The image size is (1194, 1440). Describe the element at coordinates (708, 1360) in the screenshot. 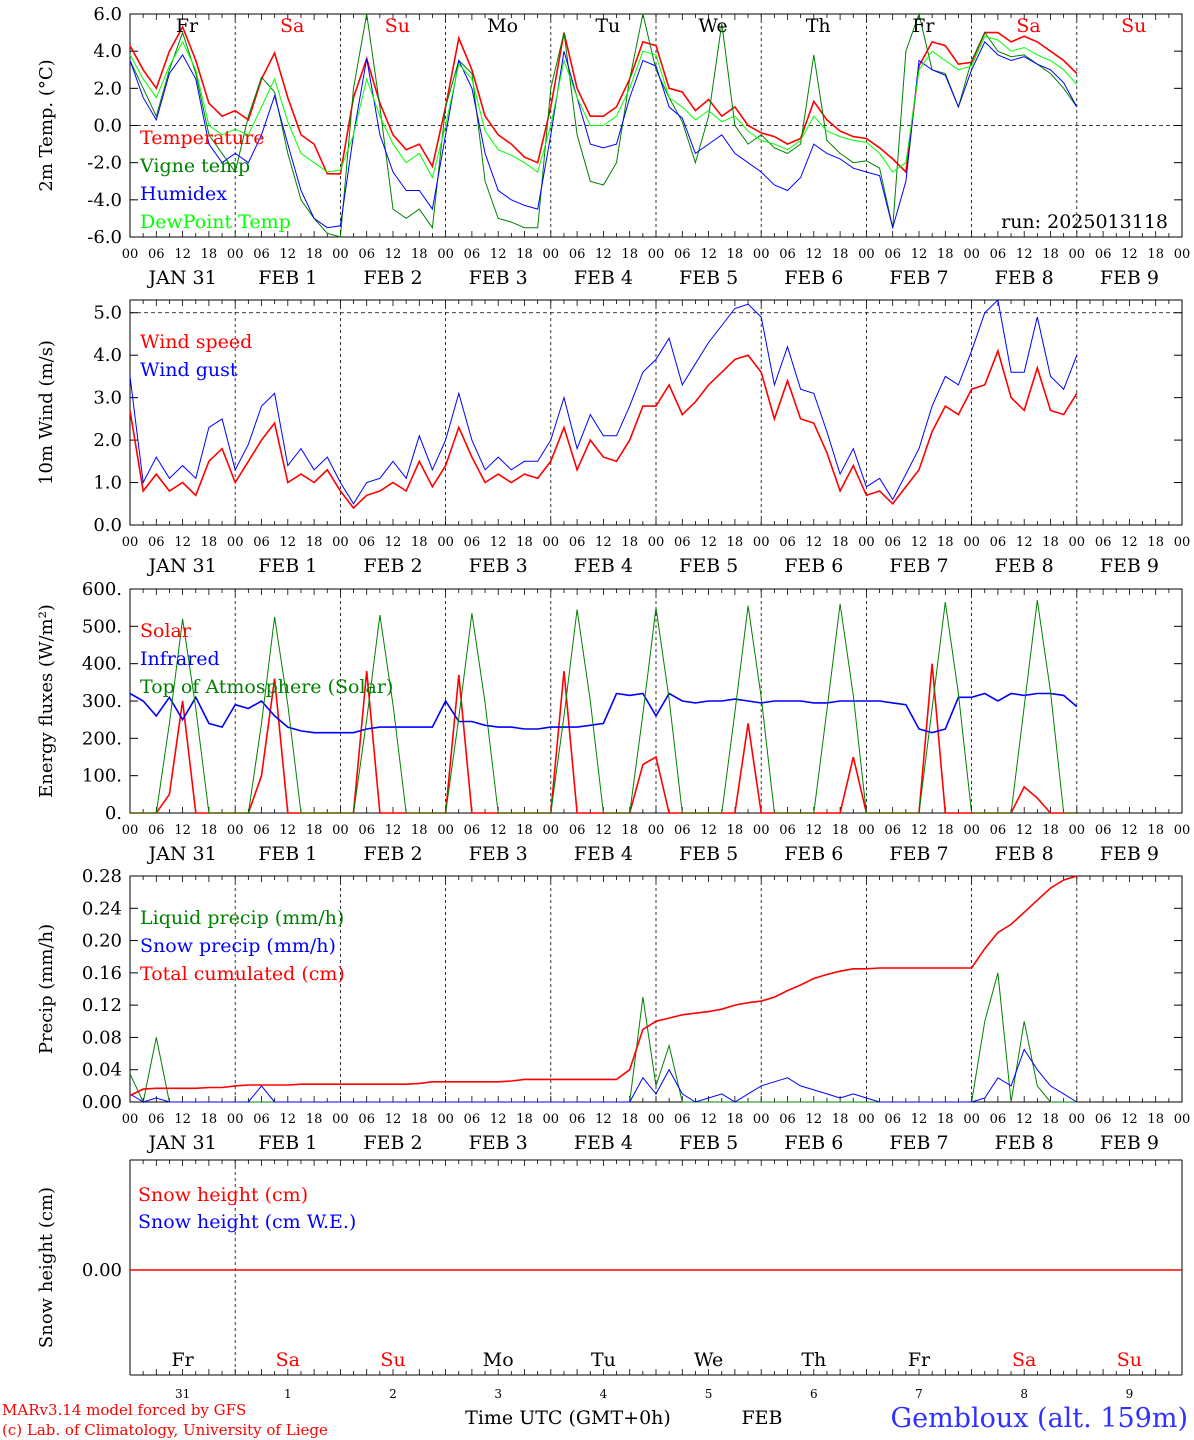

I see `weekday-label: We` at that location.